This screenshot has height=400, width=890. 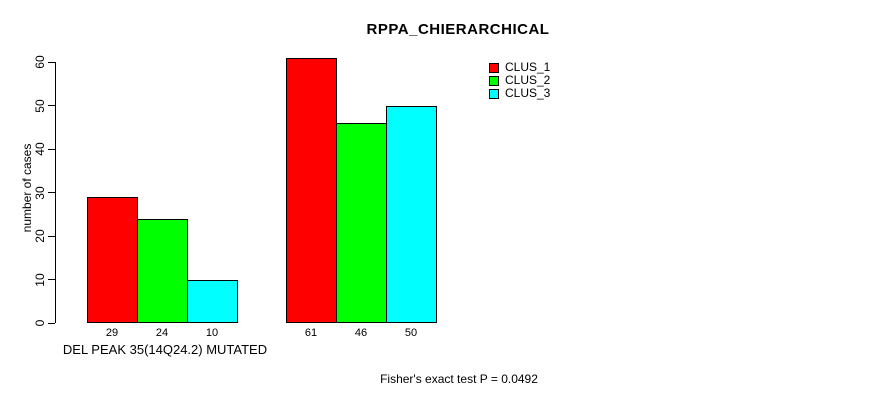 What do you see at coordinates (40, 105) in the screenshot?
I see `y-tick-label: 50` at bounding box center [40, 105].